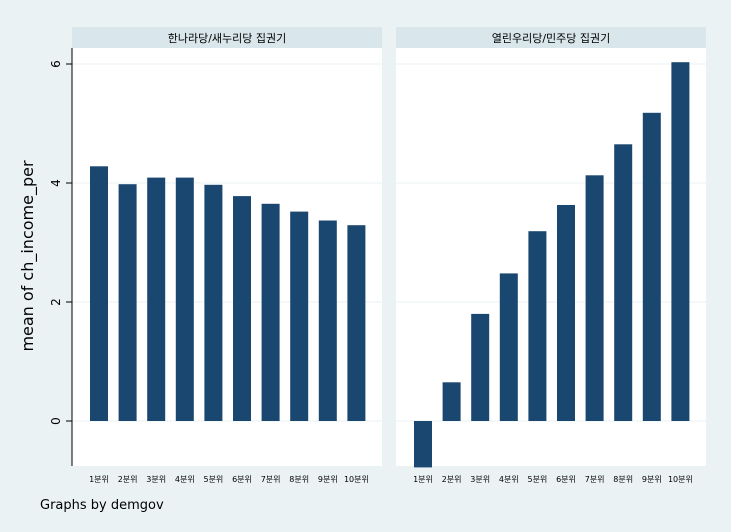 This screenshot has width=731, height=532. Describe the element at coordinates (229, 479) in the screenshot. I see `panel-left-x-tick-labels: 1분위 2분위 3분위 4분위 5분위 6분위 7분위 8분위 9분위 10분위` at that location.